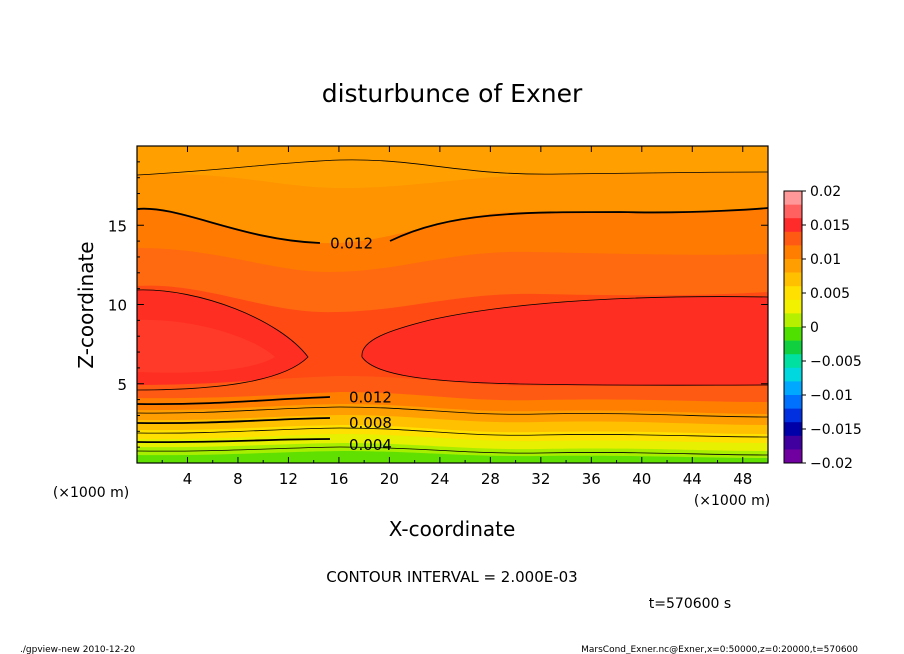  What do you see at coordinates (692, 479) in the screenshot?
I see `x-tick-label: 44` at bounding box center [692, 479].